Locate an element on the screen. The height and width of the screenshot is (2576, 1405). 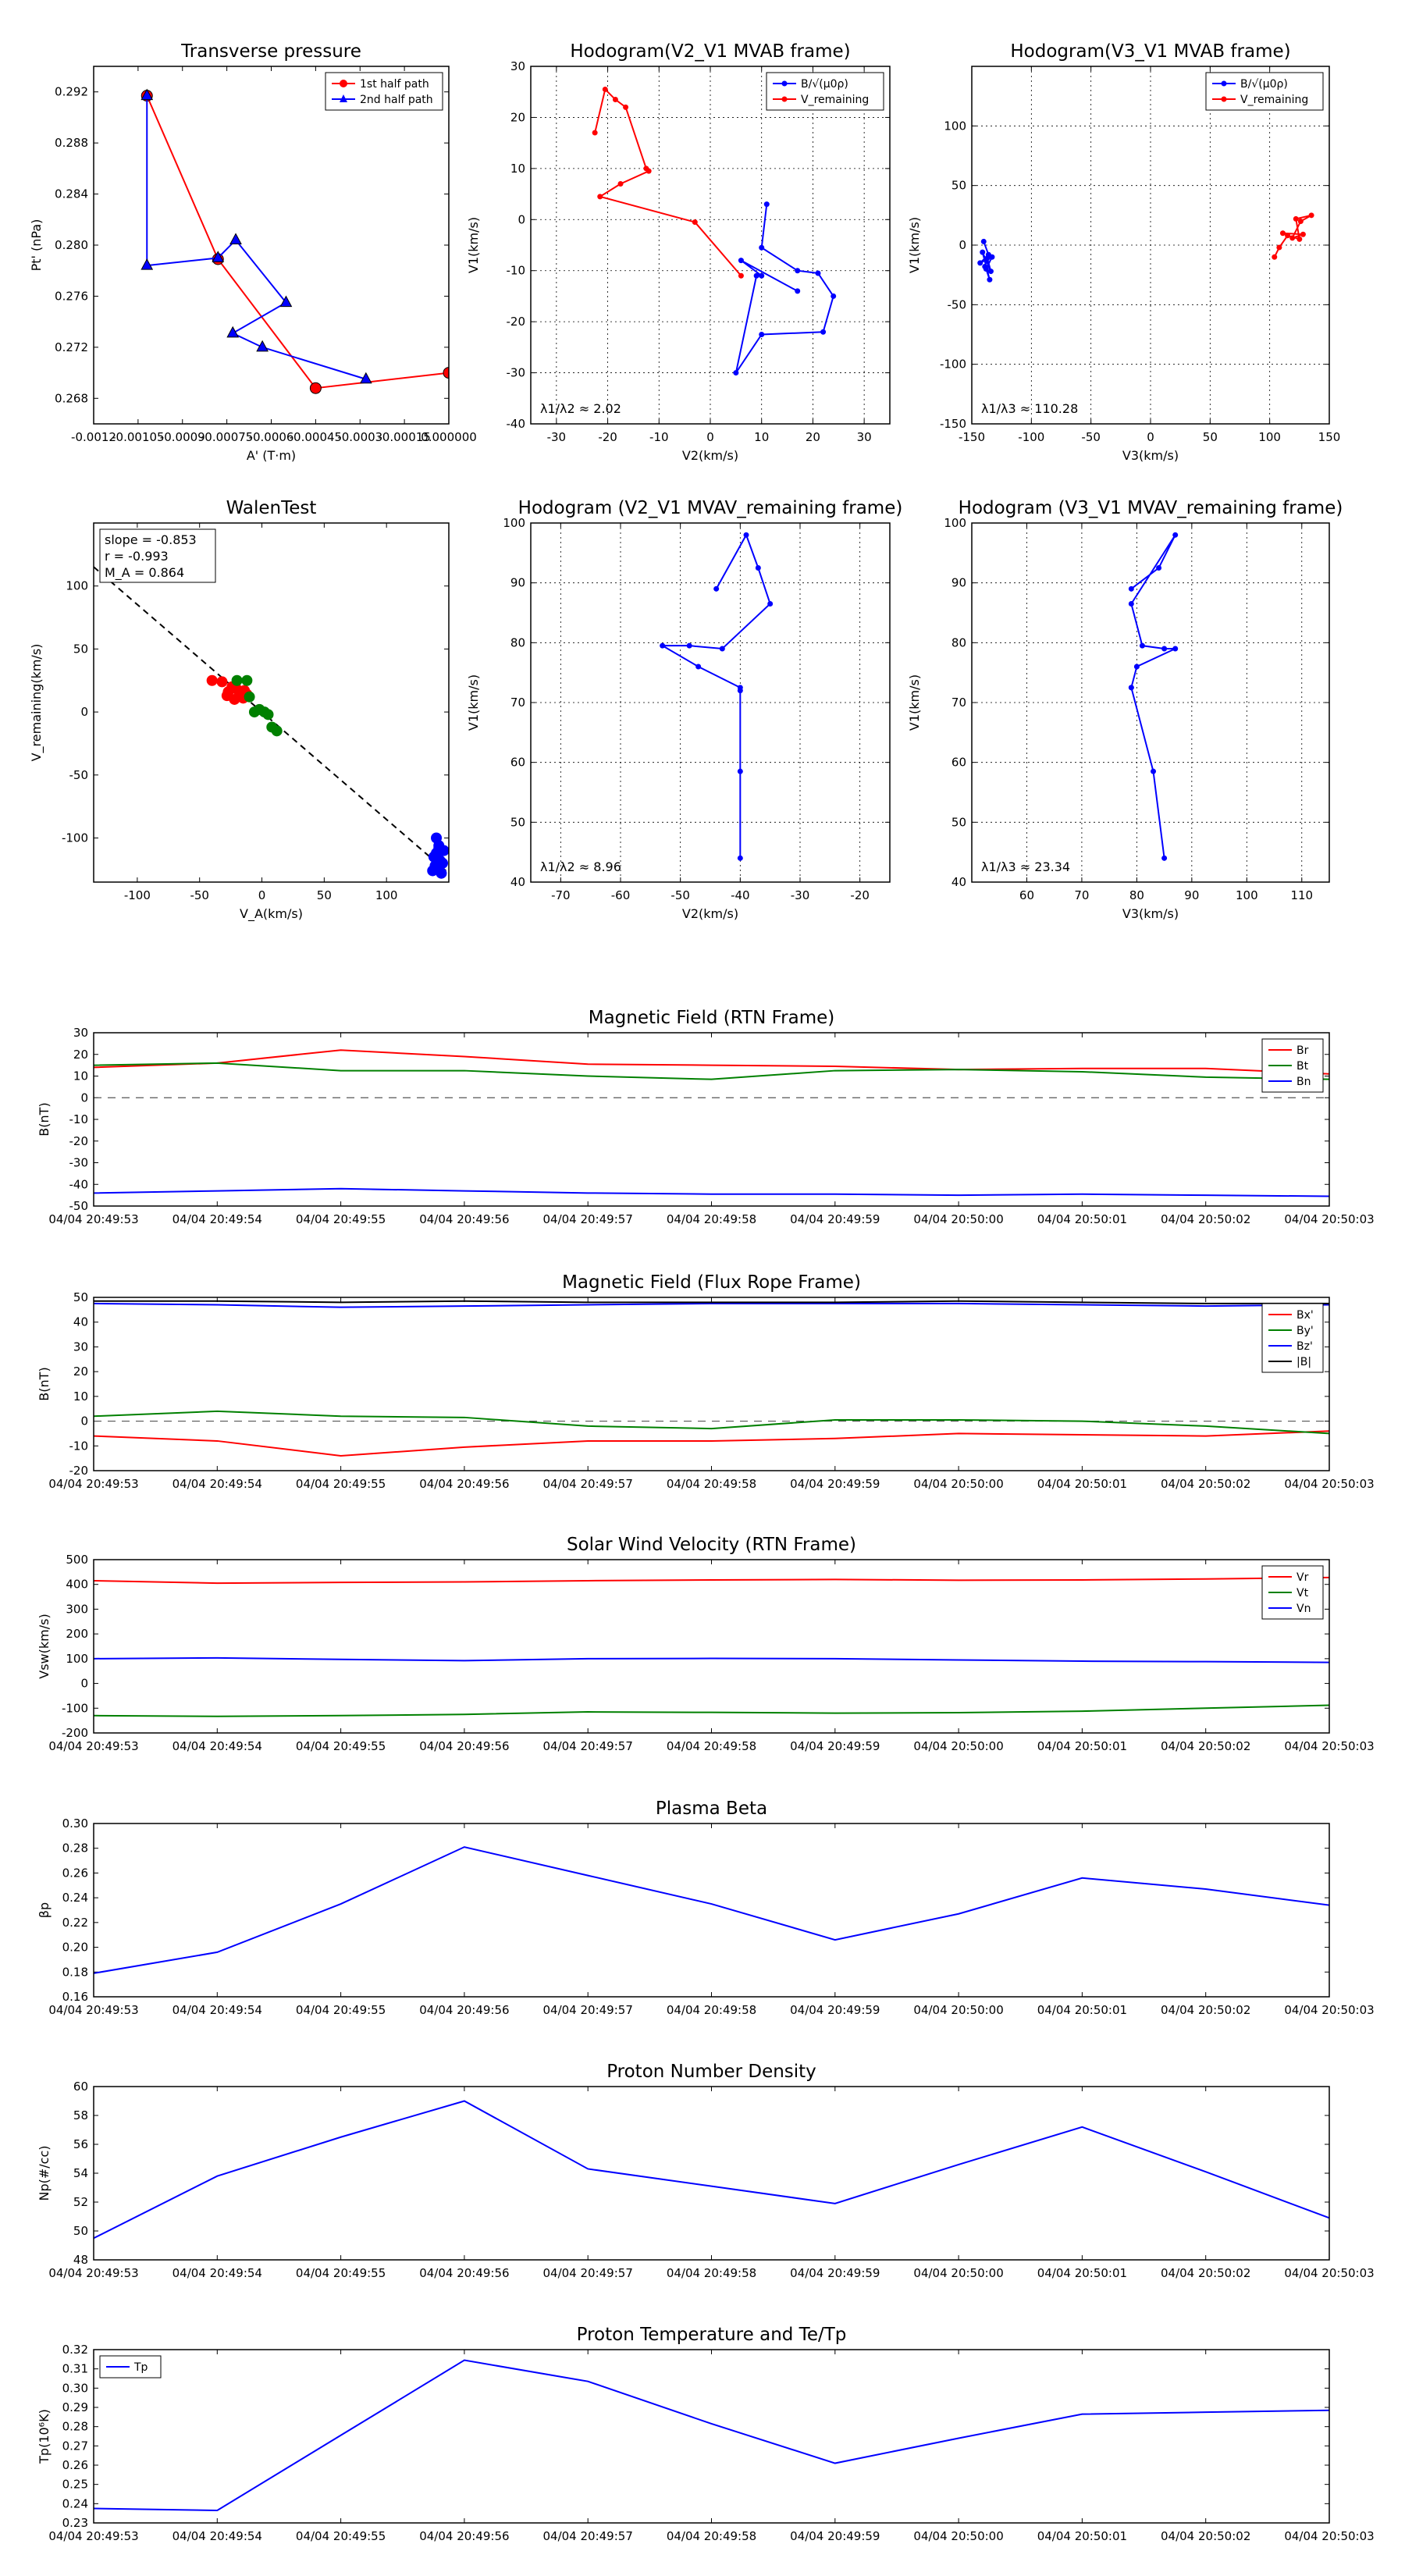
y-tick-label: 80 is located at coordinates (517, 642).